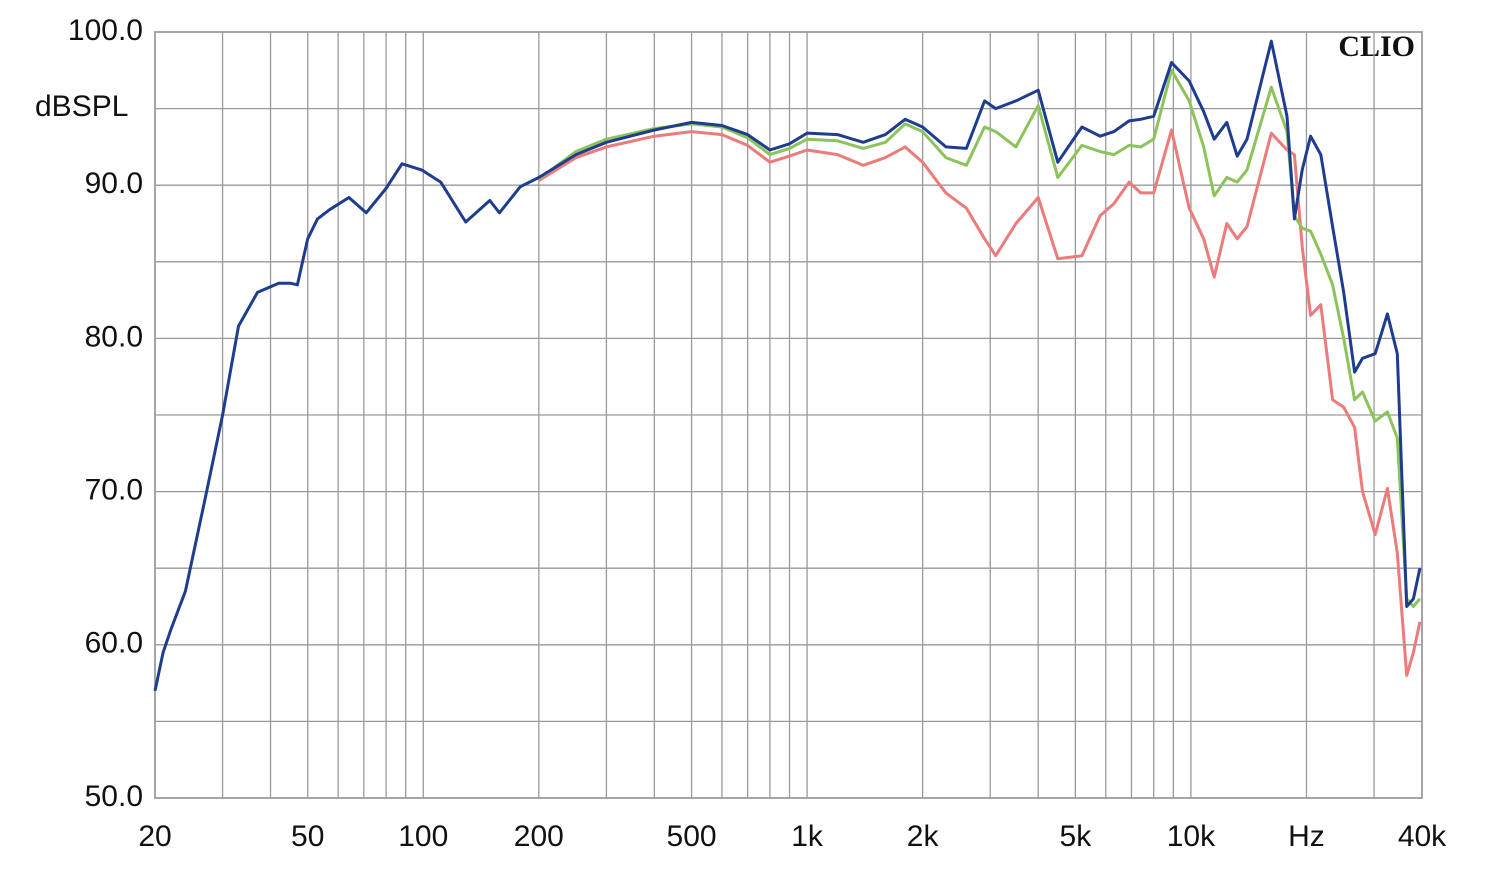 The image size is (1500, 873). I want to click on x-tick-label: 100, so click(423, 836).